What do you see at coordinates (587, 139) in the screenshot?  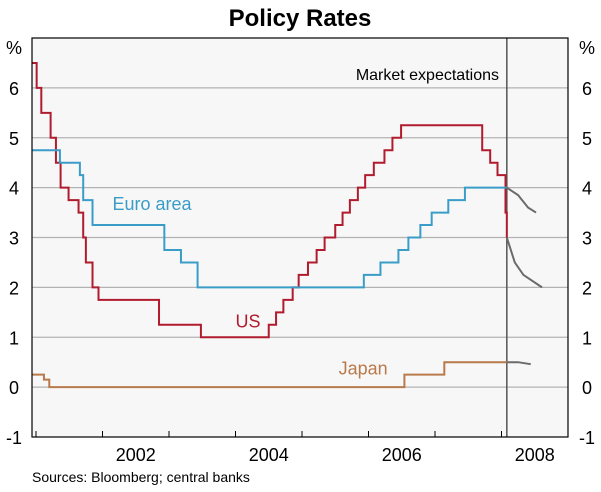 I see `y-tick-label-right: 5` at bounding box center [587, 139].